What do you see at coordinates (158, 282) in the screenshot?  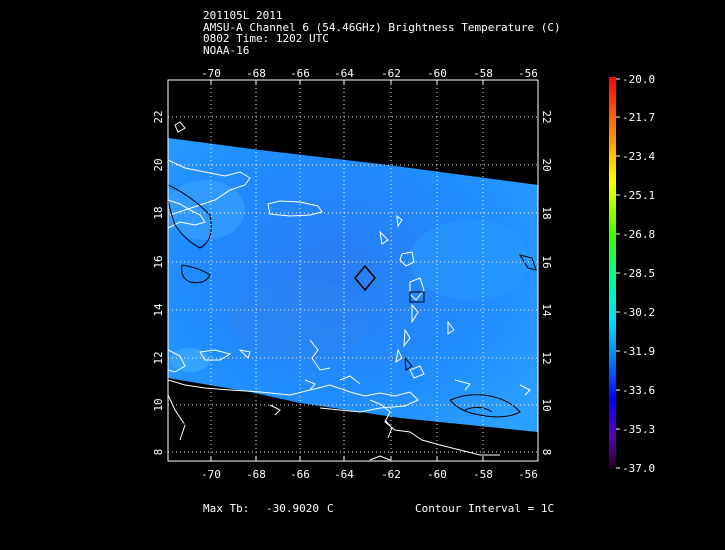 I see `lat-labels-left: 8 10 12 14 16 18 20 22` at bounding box center [158, 282].